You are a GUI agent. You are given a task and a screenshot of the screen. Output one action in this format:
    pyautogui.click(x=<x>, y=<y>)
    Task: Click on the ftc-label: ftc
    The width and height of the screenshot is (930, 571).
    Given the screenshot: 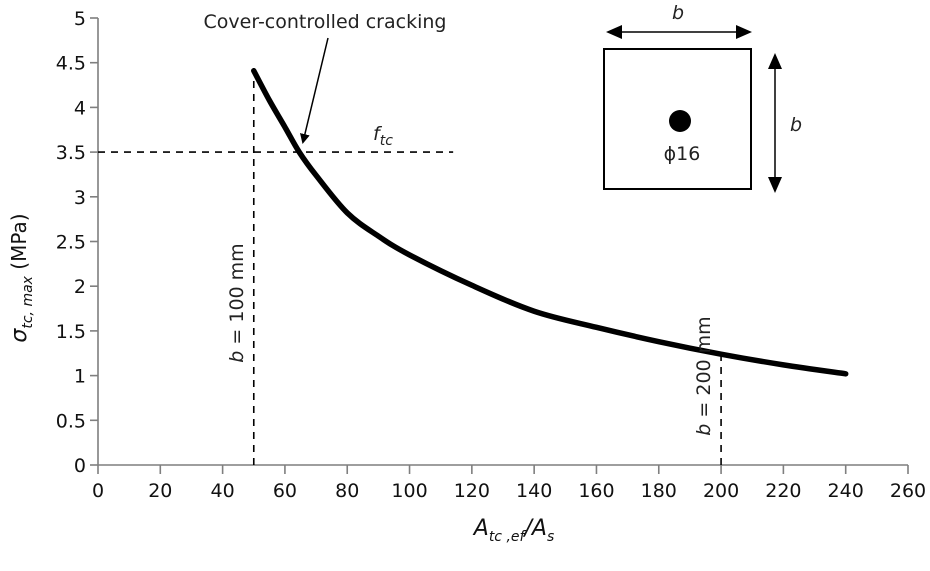 What is the action you would take?
    pyautogui.click(x=383, y=136)
    